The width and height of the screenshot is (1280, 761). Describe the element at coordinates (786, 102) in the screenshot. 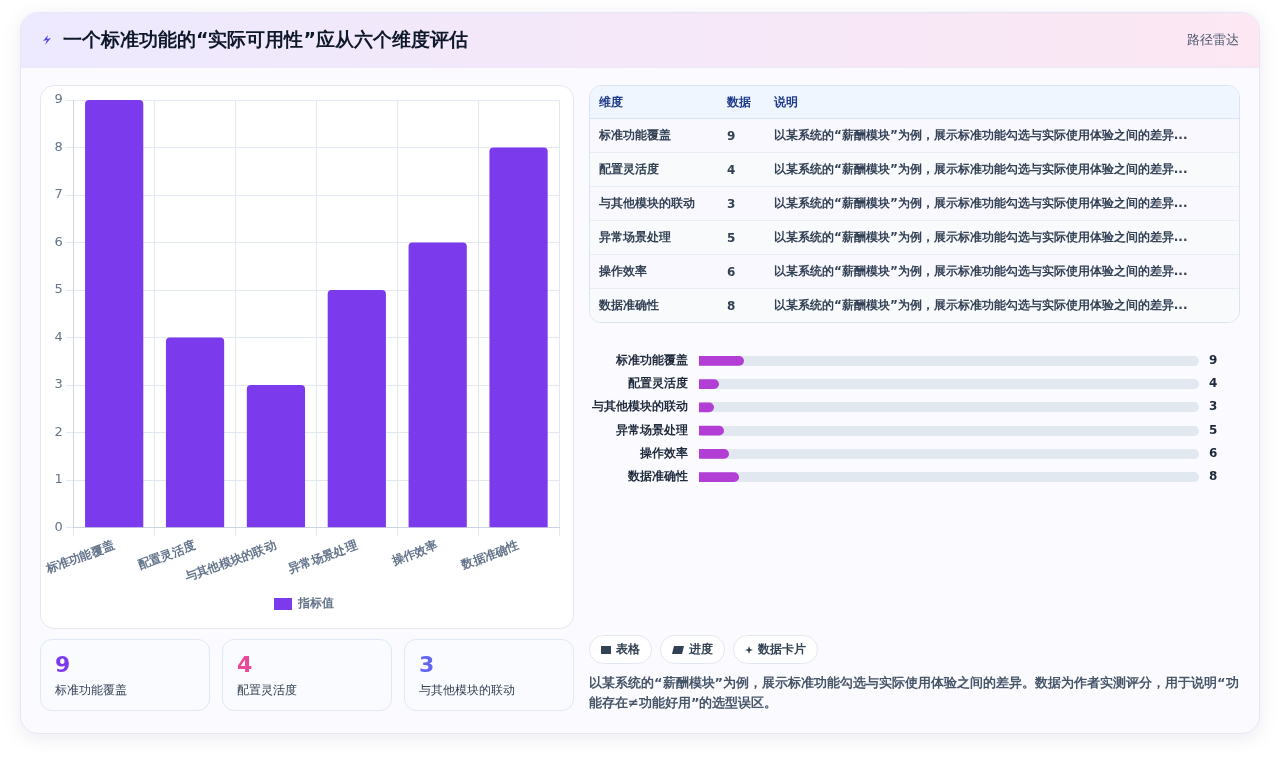

I see `text: 说明` at that location.